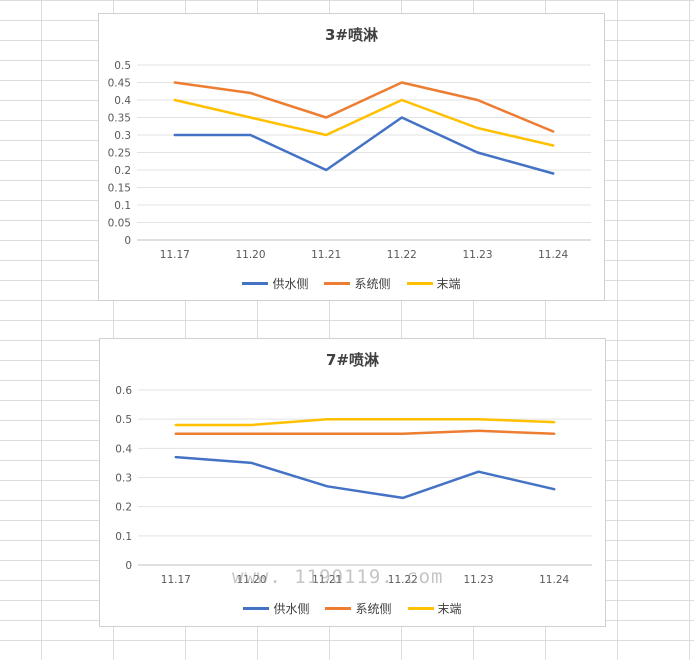 The height and width of the screenshot is (660, 694). I want to click on chart-title: 7#喷淋, so click(352, 360).